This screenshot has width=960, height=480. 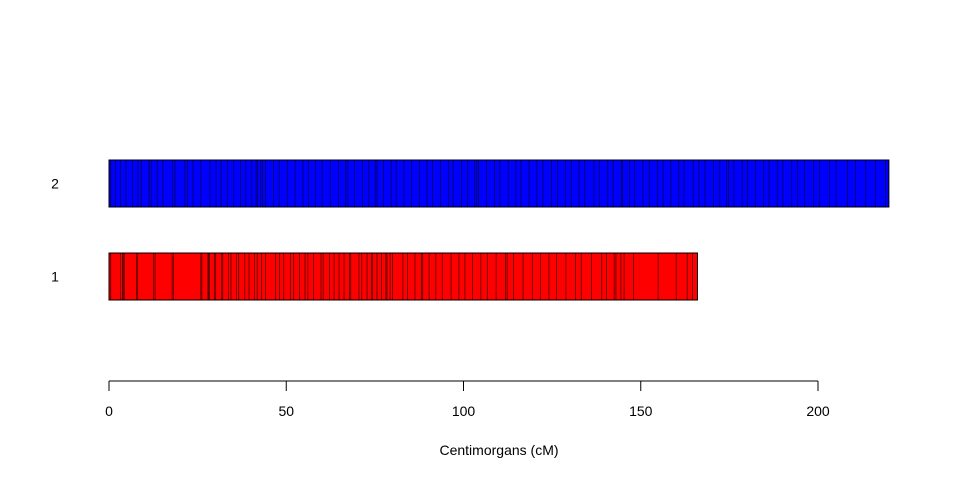 I want to click on x-tick-label: 50, so click(x=286, y=411).